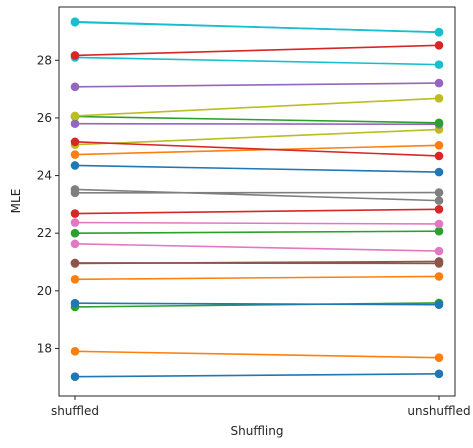  I want to click on x-axis: shuffled unshuffled, so click(261, 407).